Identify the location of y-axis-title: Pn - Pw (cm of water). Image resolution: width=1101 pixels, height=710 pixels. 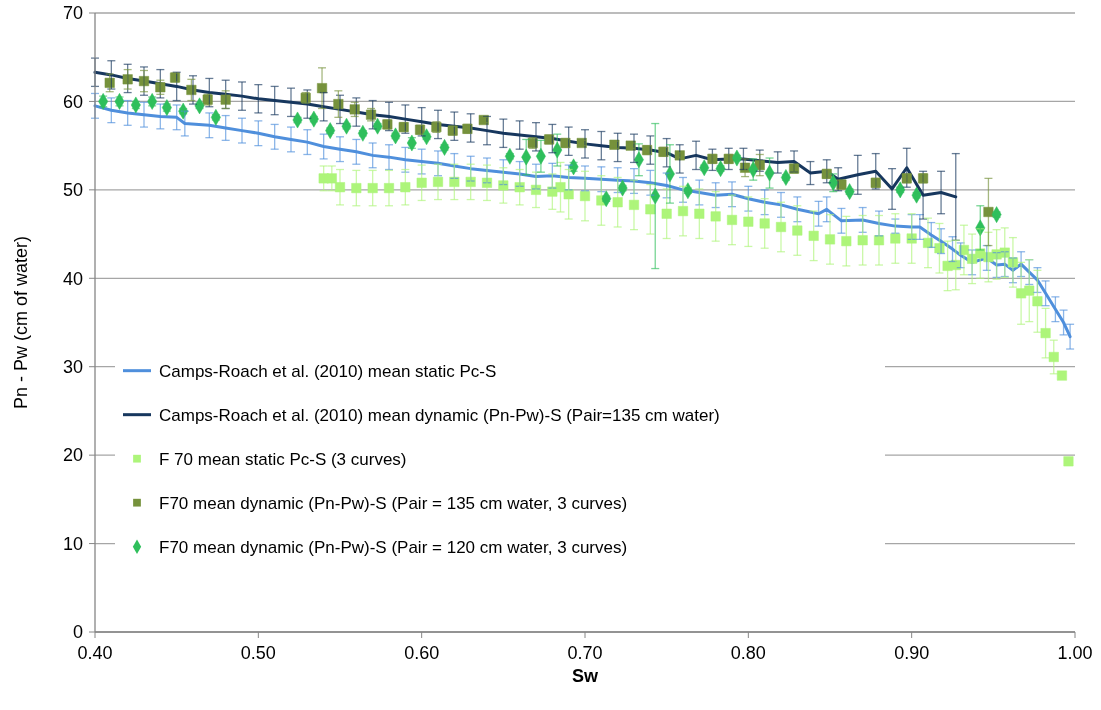
(21, 322).